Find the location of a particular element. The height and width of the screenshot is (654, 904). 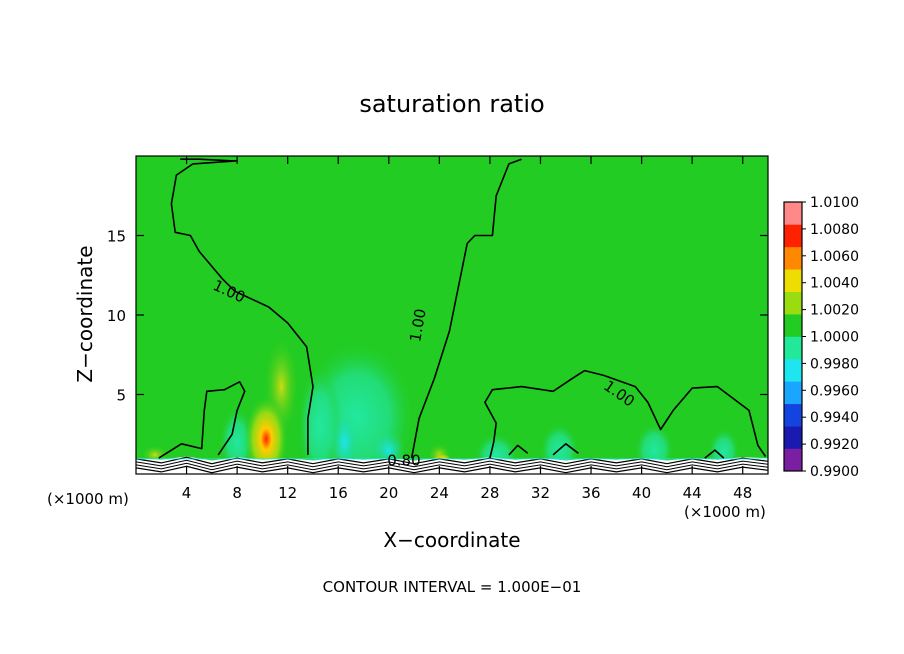

contour-label: 0.80 is located at coordinates (403, 460).